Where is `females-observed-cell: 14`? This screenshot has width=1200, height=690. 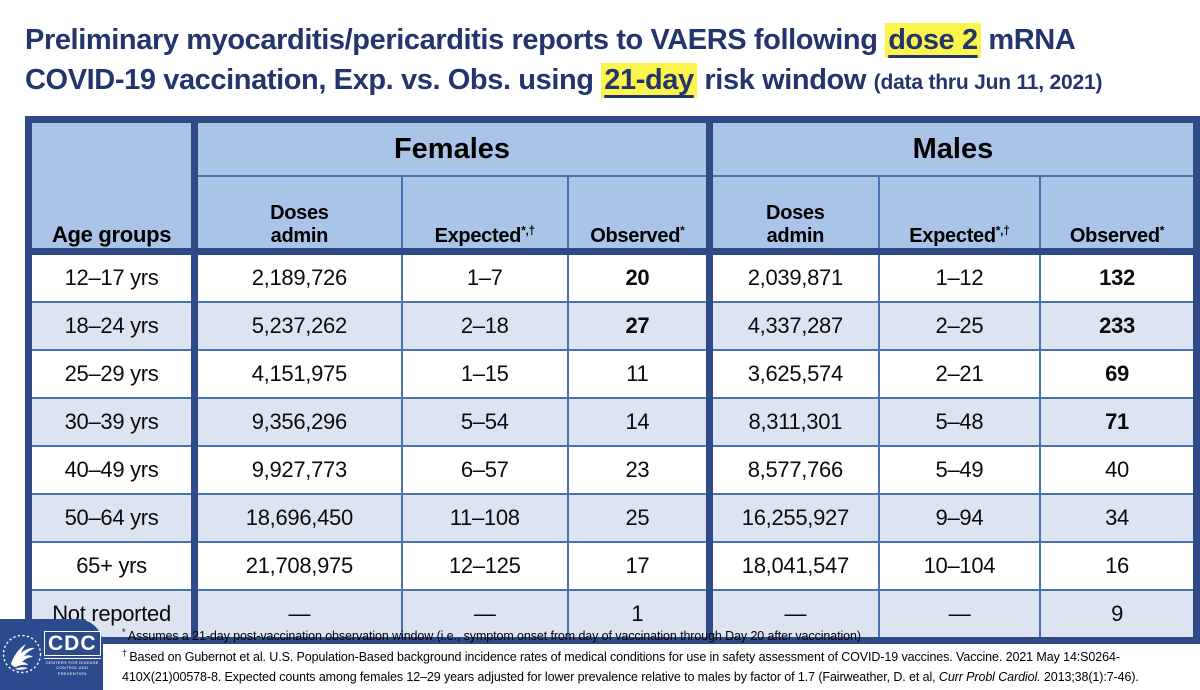 females-observed-cell: 14 is located at coordinates (638, 422).